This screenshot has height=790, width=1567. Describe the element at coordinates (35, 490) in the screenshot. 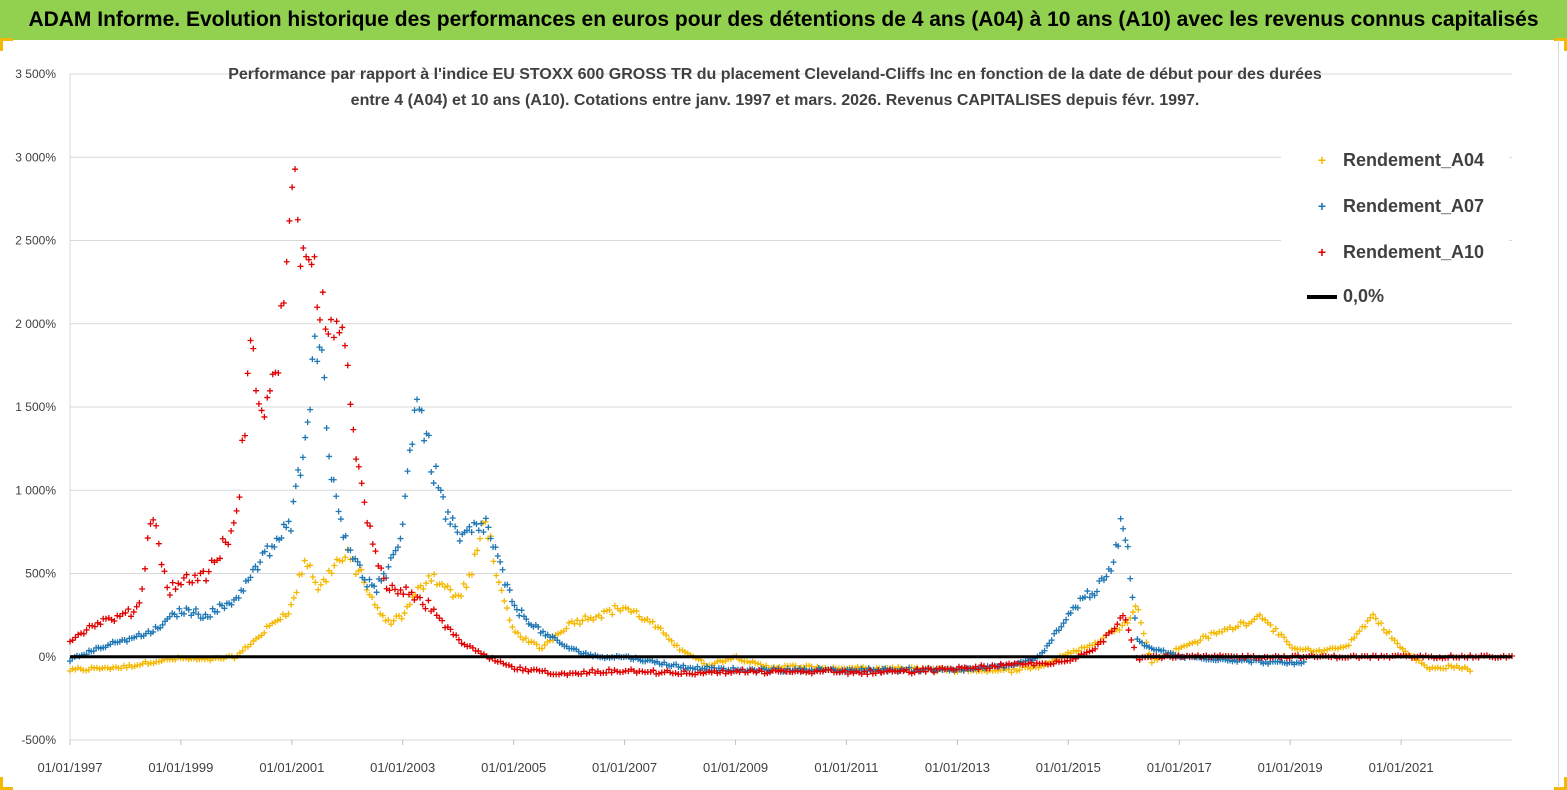

I see `y-tick-label: 1 000%` at that location.